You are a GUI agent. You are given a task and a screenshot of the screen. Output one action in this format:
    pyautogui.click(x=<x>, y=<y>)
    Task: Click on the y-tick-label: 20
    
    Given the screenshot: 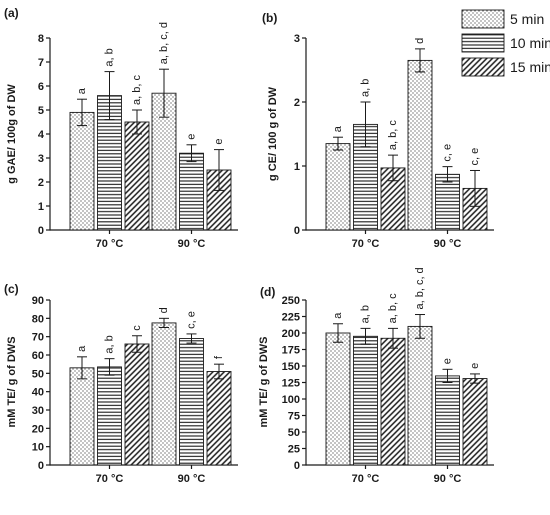 What is the action you would take?
    pyautogui.click(x=38, y=429)
    